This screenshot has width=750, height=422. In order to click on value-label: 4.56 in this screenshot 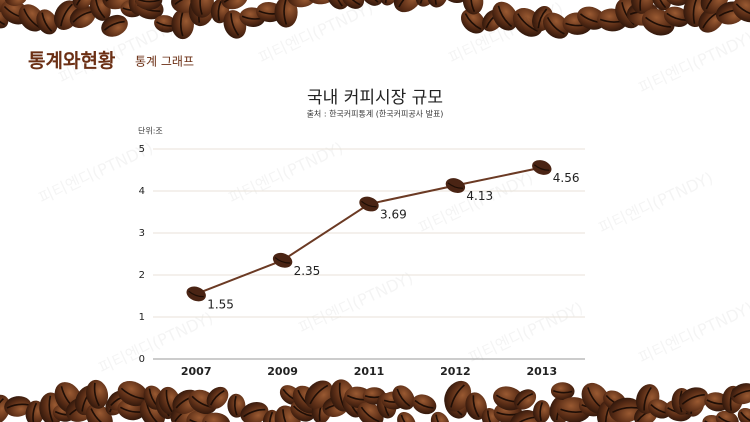, I will do `click(566, 178)`.